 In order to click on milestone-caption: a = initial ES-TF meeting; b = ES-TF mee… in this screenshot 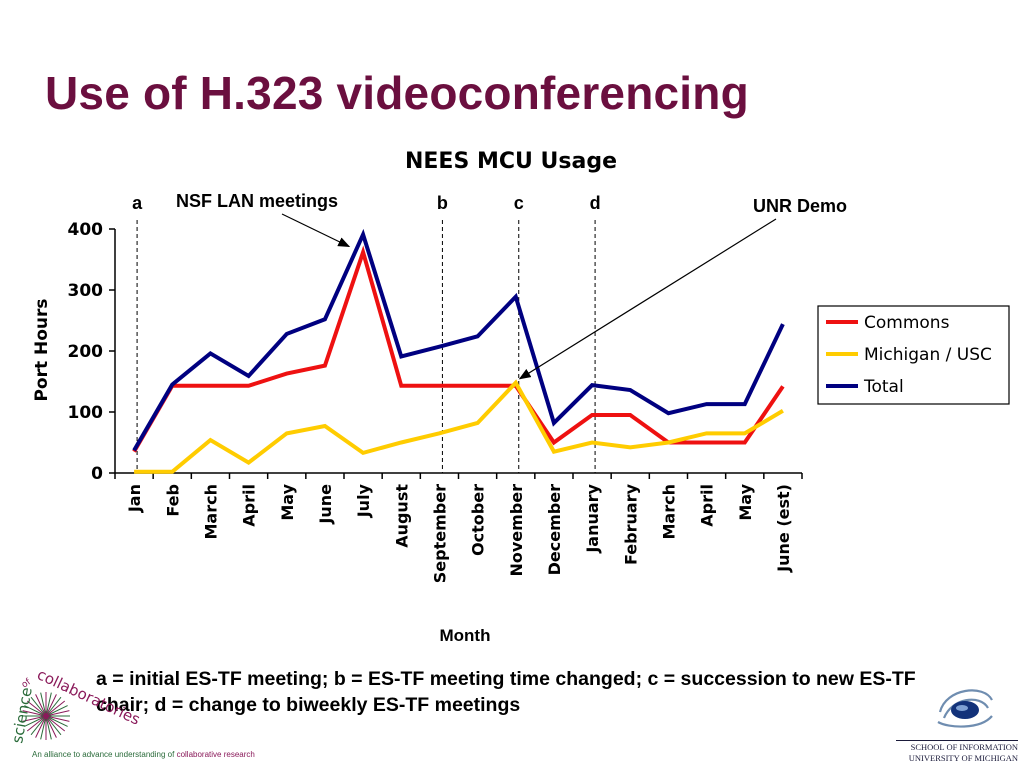, I will do `click(506, 692)`.